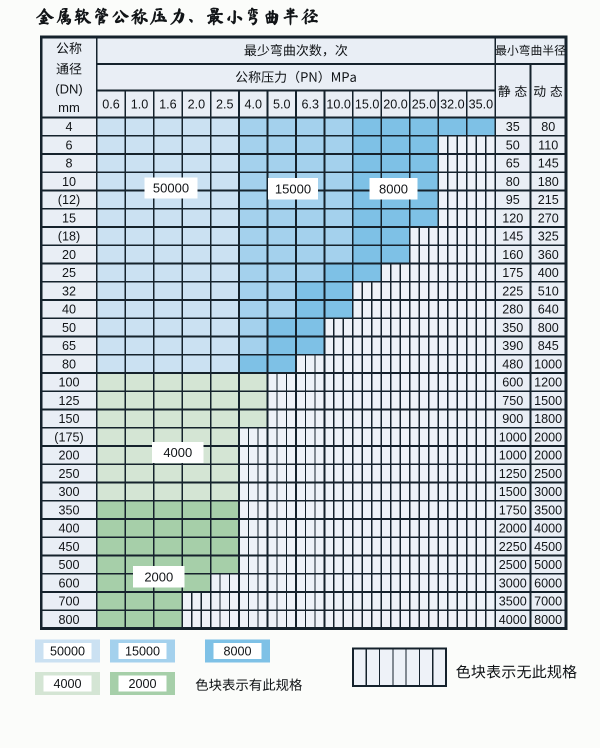 Image resolution: width=600 pixels, height=748 pixels. What do you see at coordinates (512, 419) in the screenshot?
I see `svg-text: 900` at bounding box center [512, 419].